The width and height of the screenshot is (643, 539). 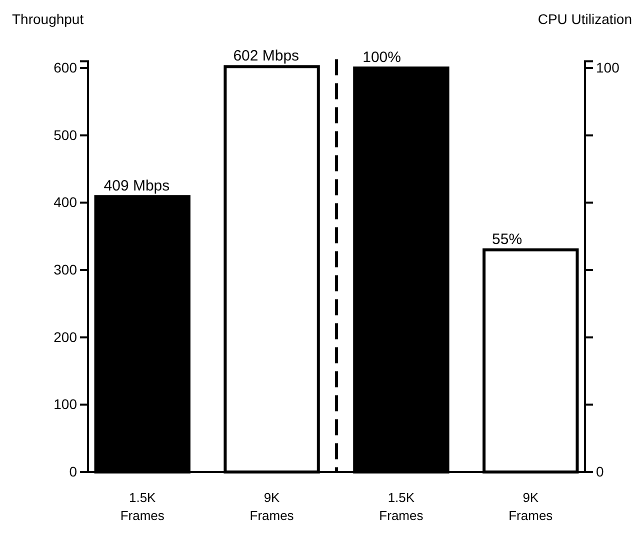 I want to click on data-label: 55%, so click(x=507, y=239).